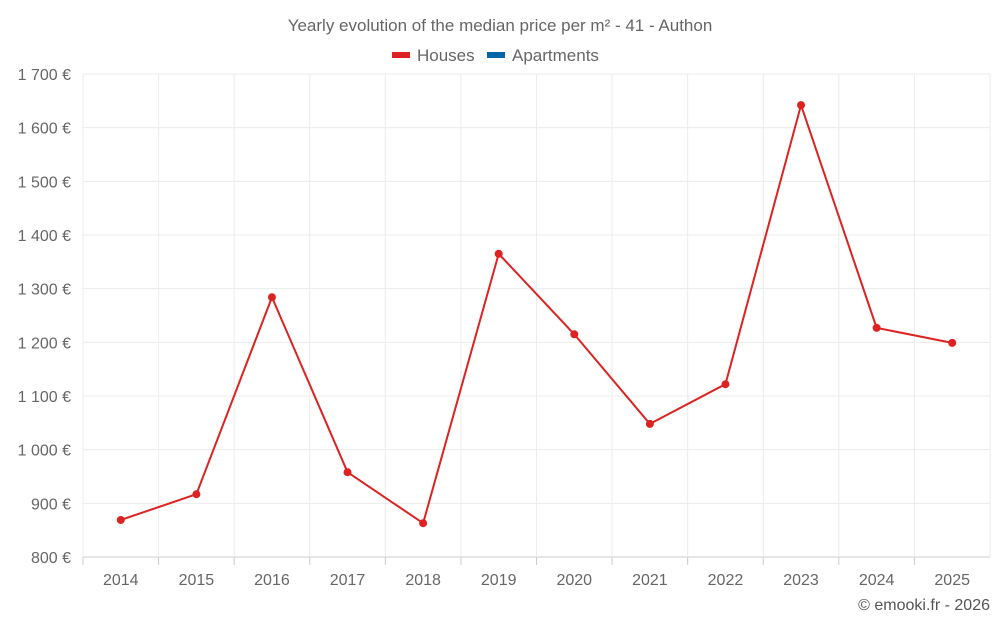 This screenshot has height=625, width=1000. What do you see at coordinates (272, 580) in the screenshot?
I see `x-tick-label: 2016` at bounding box center [272, 580].